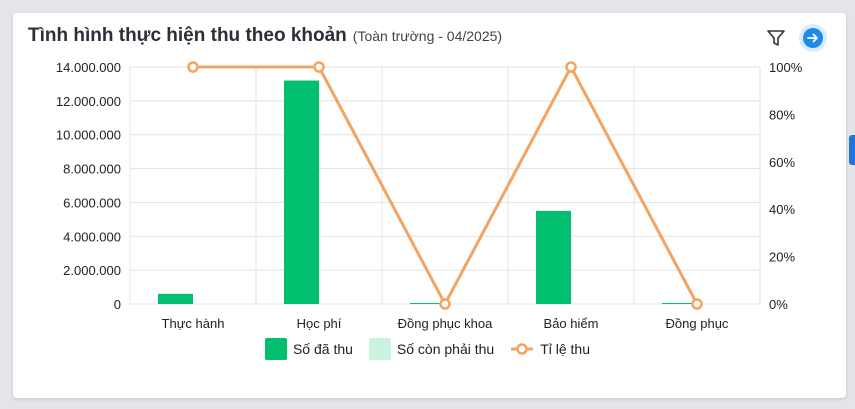 The image size is (855, 409). What do you see at coordinates (92, 169) in the screenshot?
I see `y-left-tick-label: 8.000.000` at bounding box center [92, 169].